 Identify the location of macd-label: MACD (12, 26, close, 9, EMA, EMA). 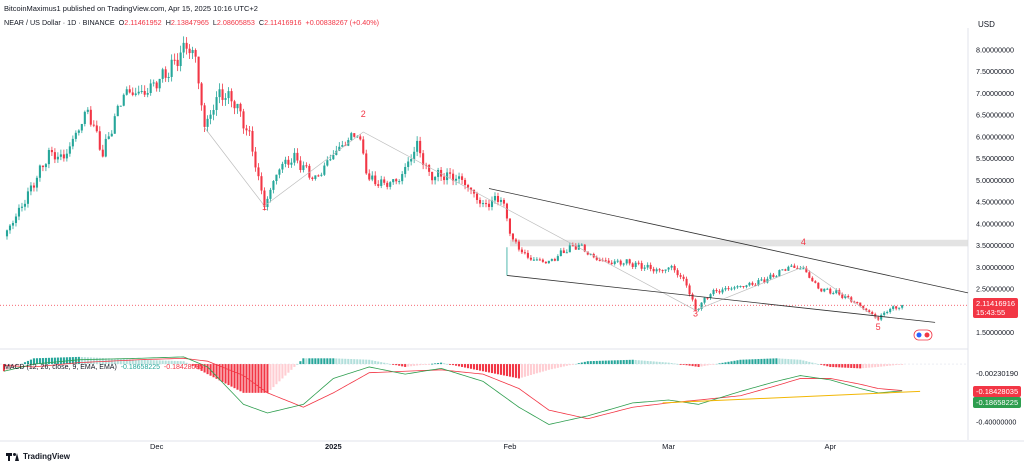
(60, 367).